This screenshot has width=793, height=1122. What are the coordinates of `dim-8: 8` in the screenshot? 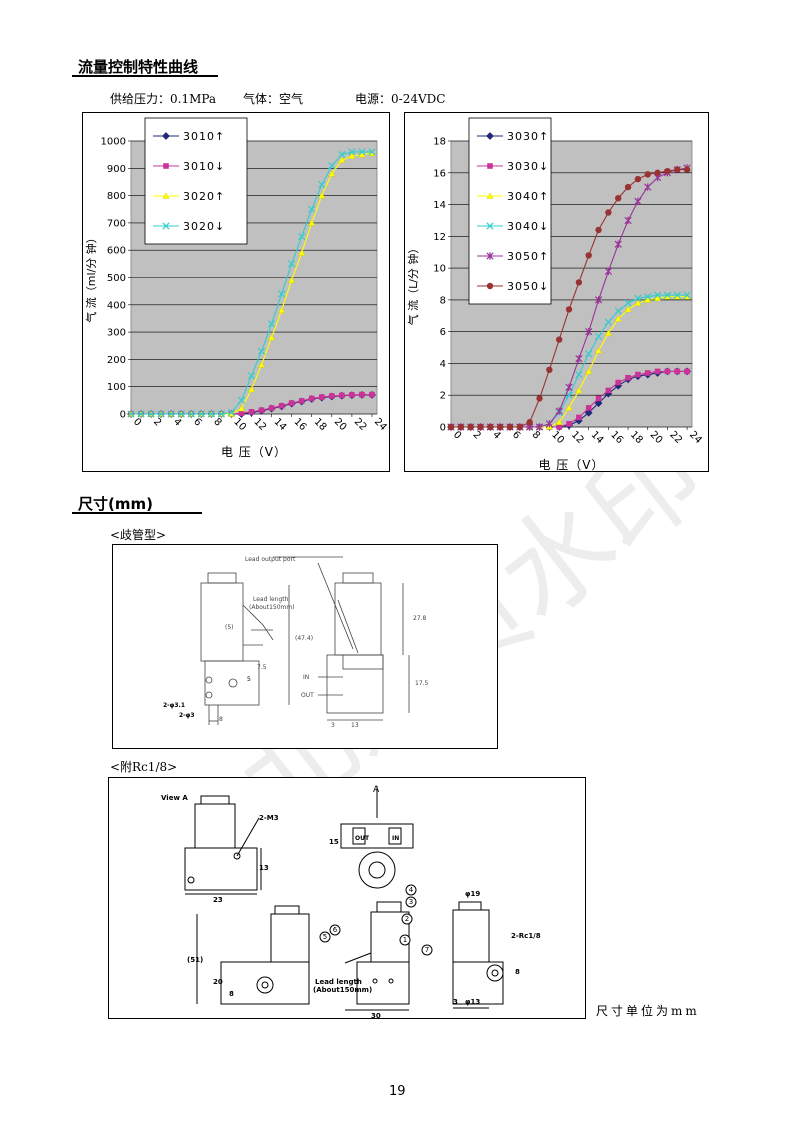 It's located at (221, 719).